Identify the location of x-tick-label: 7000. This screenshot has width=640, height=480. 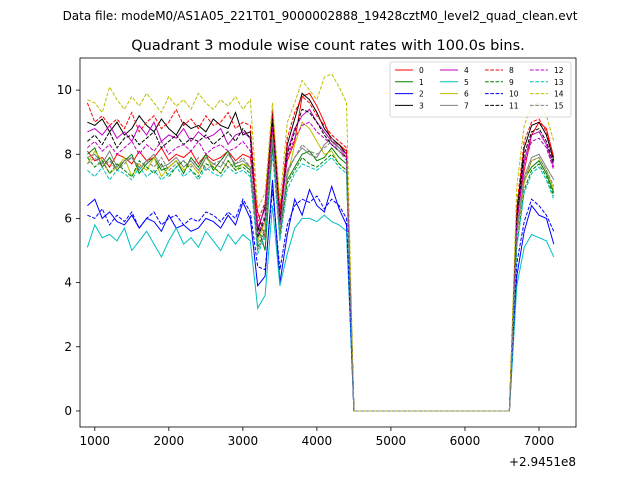
(539, 441).